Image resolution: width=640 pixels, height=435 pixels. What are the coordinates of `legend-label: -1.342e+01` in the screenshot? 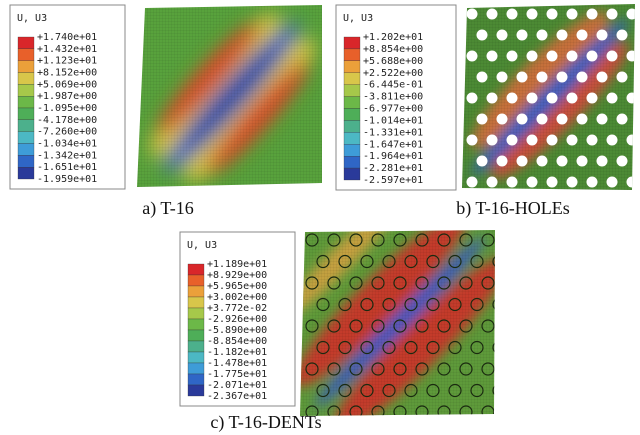 It's located at (67, 155).